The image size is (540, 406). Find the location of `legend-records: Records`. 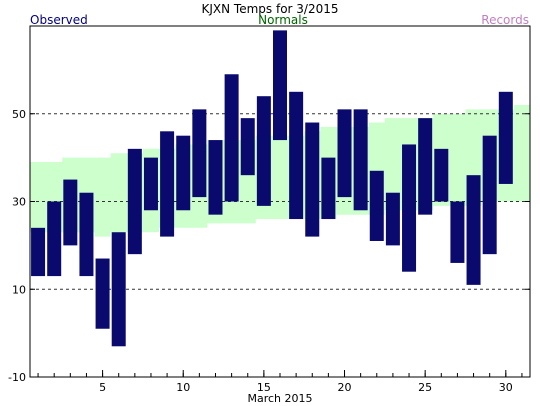

legend-records: Records is located at coordinates (505, 20).